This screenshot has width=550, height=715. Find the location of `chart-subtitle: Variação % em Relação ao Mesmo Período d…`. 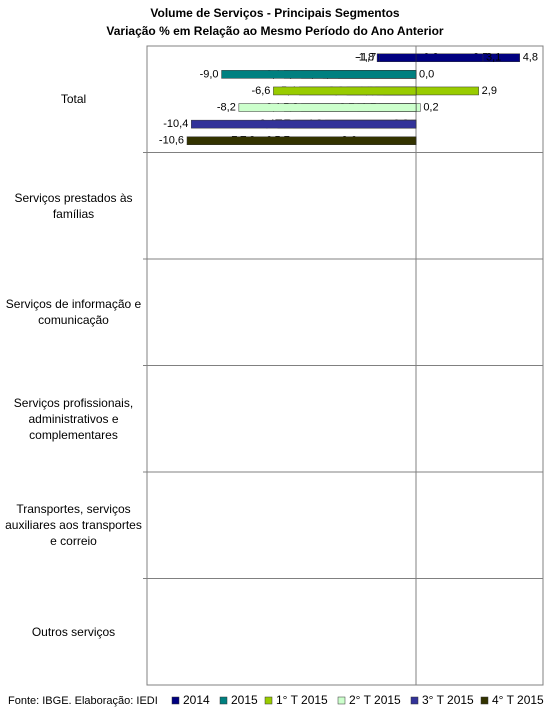

chart-subtitle: Variação % em Relação ao Mesmo Período d… is located at coordinates (275, 31).